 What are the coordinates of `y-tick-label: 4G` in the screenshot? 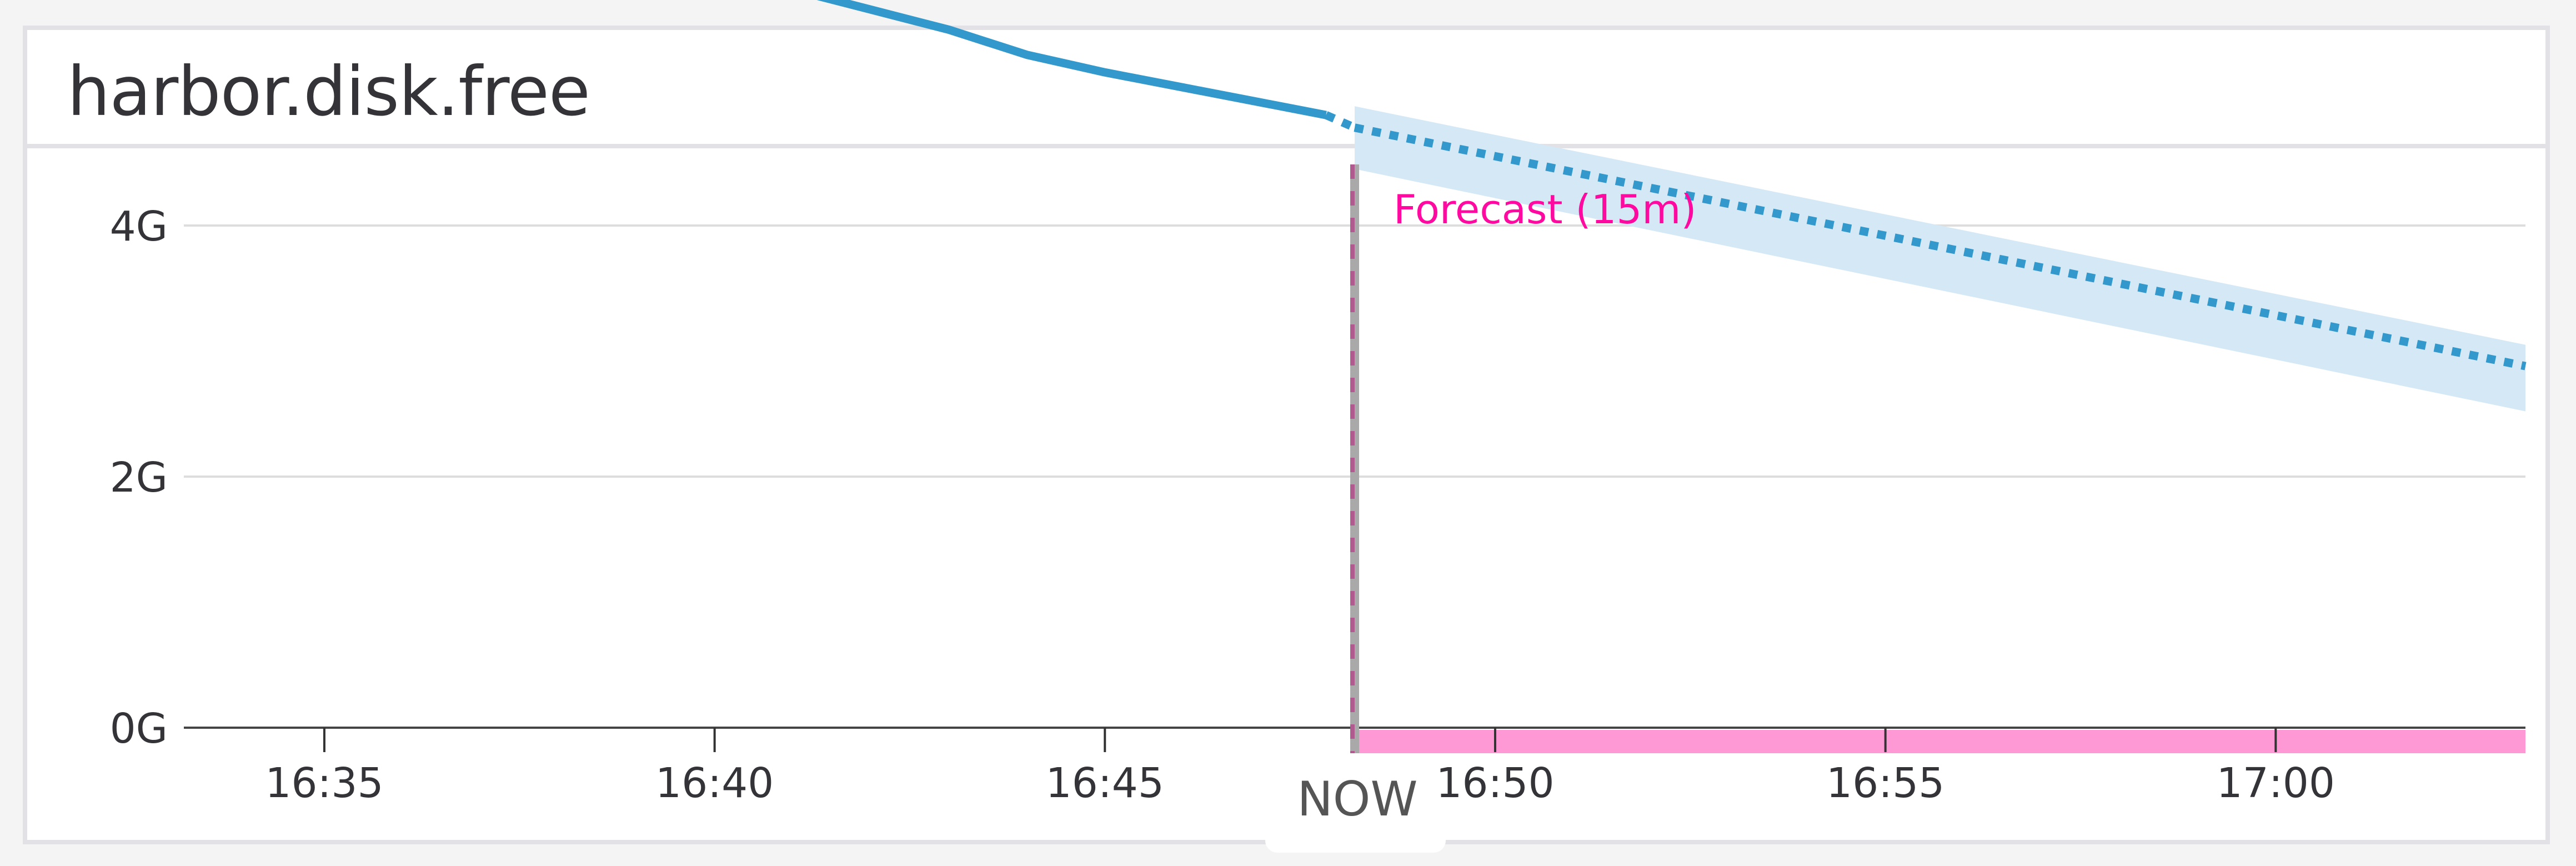 It's located at (139, 227).